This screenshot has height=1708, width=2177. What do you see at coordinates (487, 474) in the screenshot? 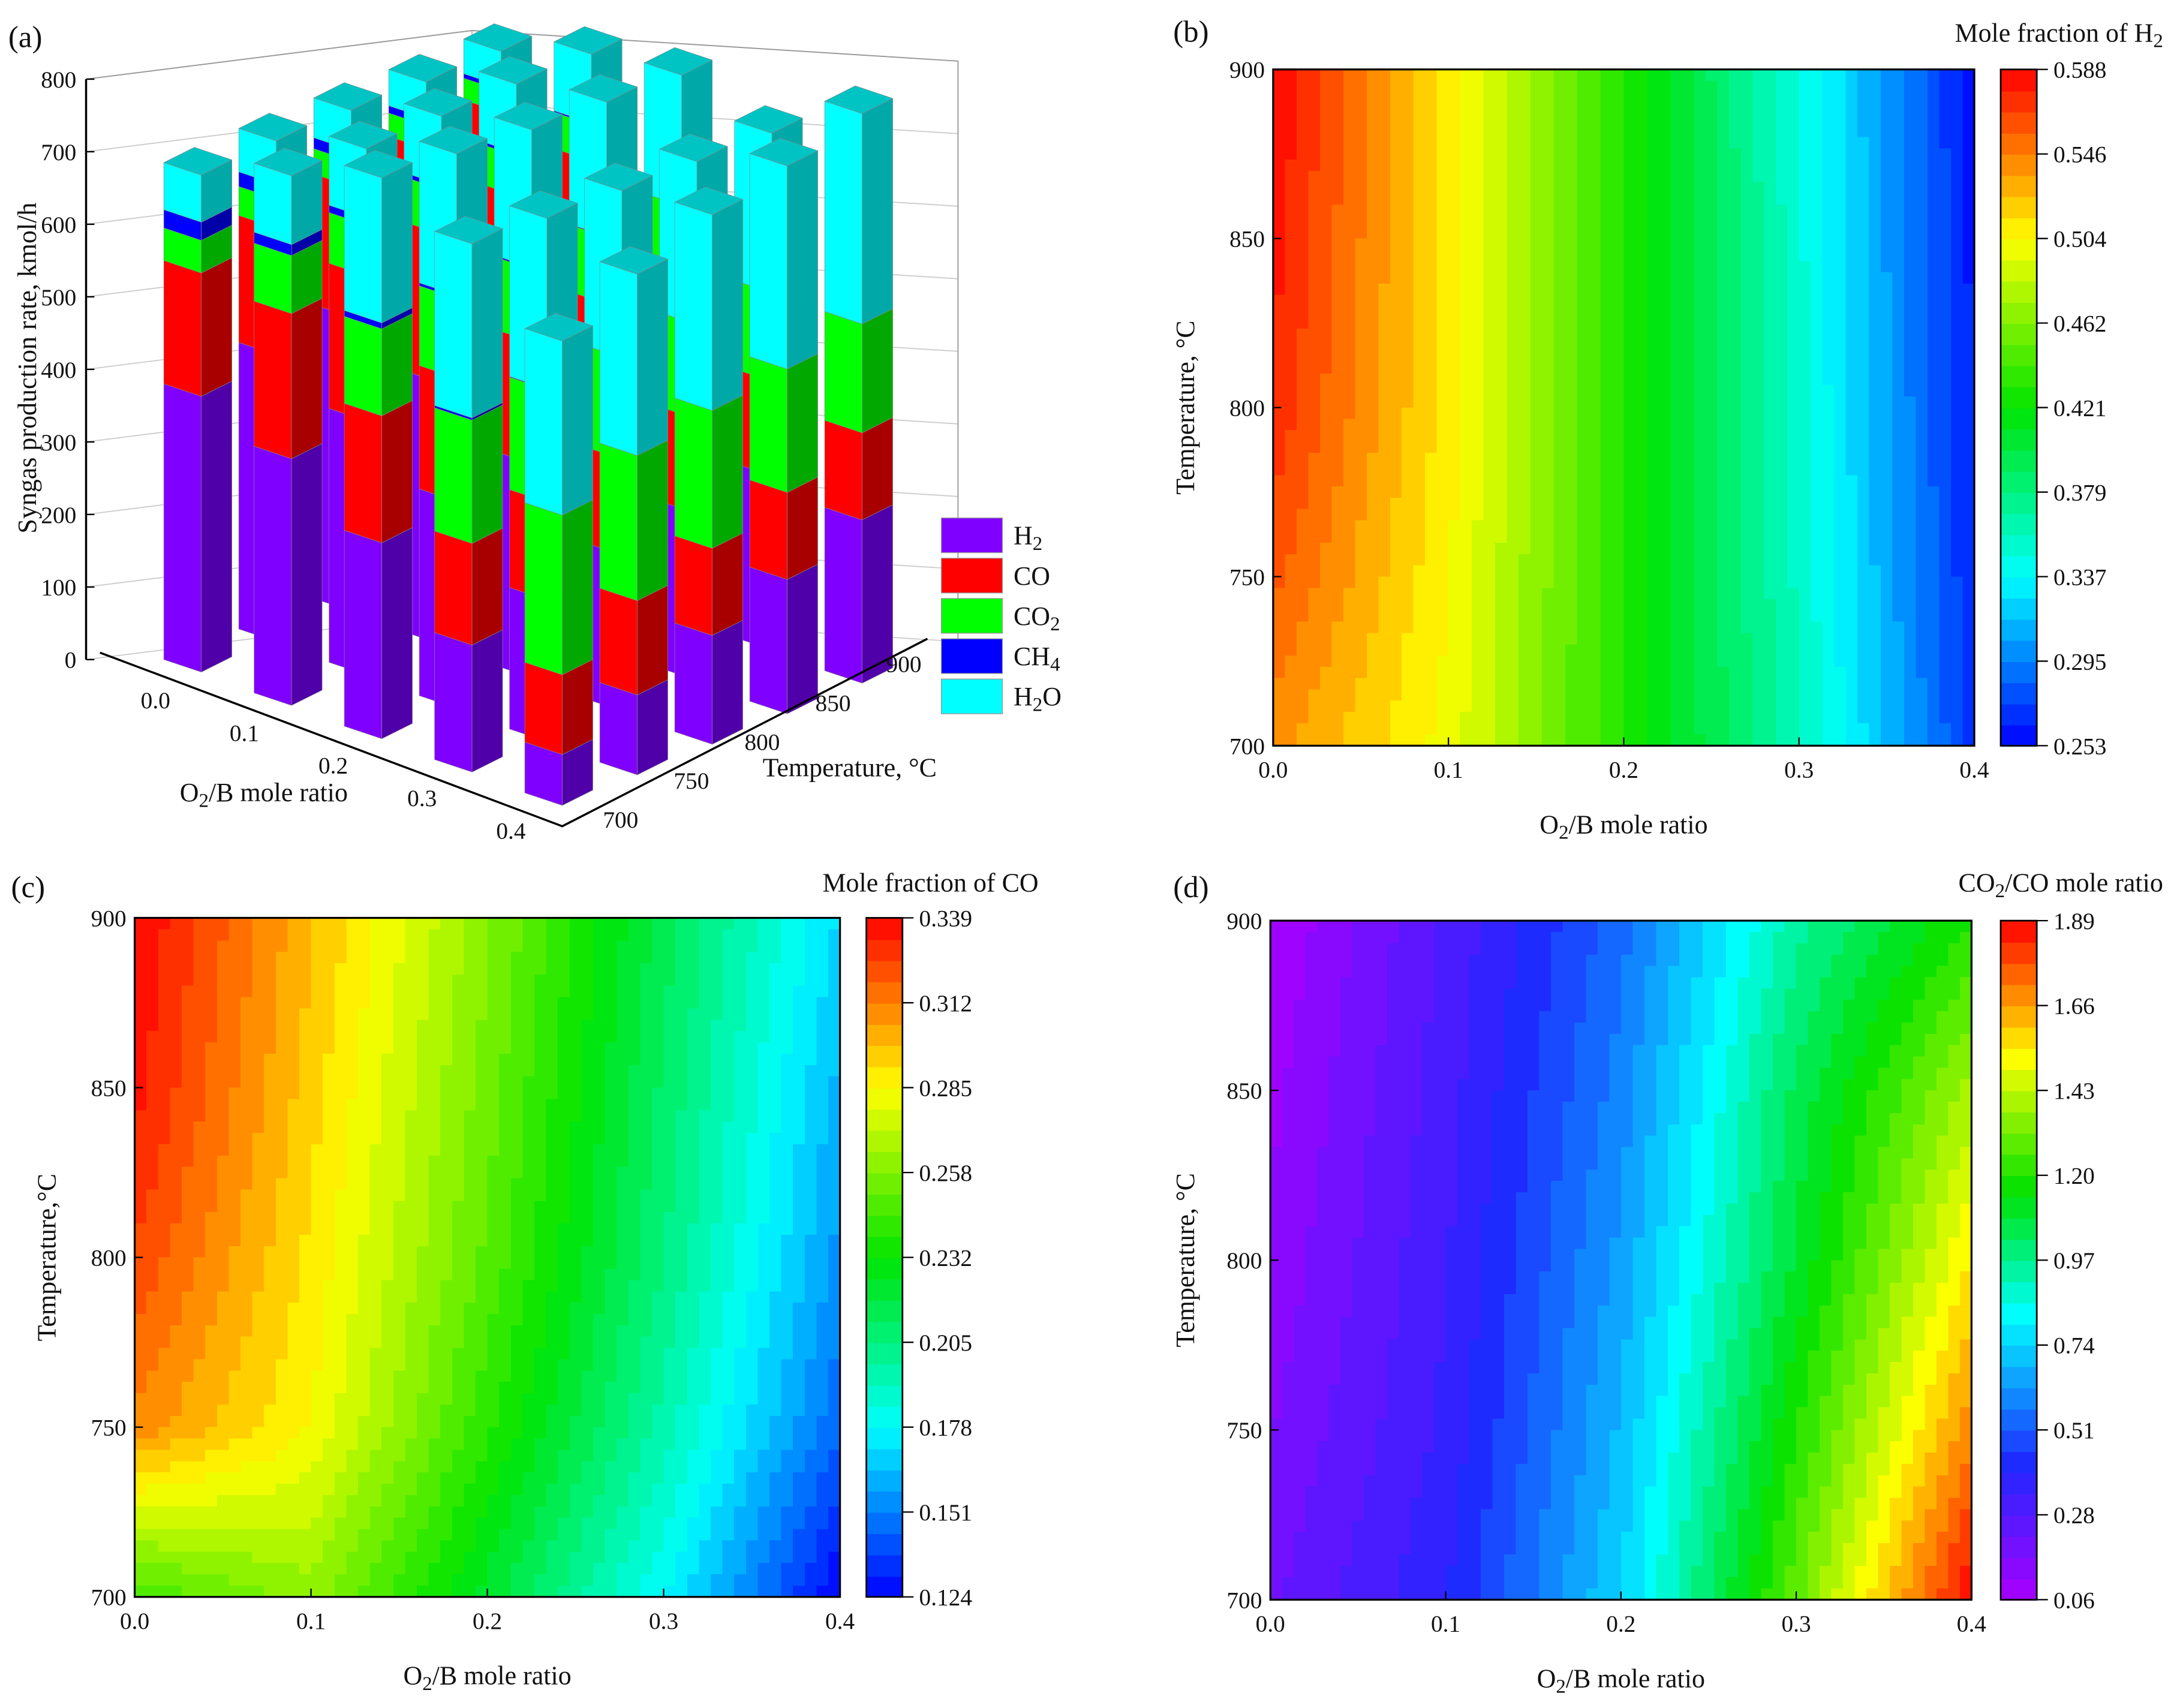
I see `bar-segment-co2-side` at bounding box center [487, 474].